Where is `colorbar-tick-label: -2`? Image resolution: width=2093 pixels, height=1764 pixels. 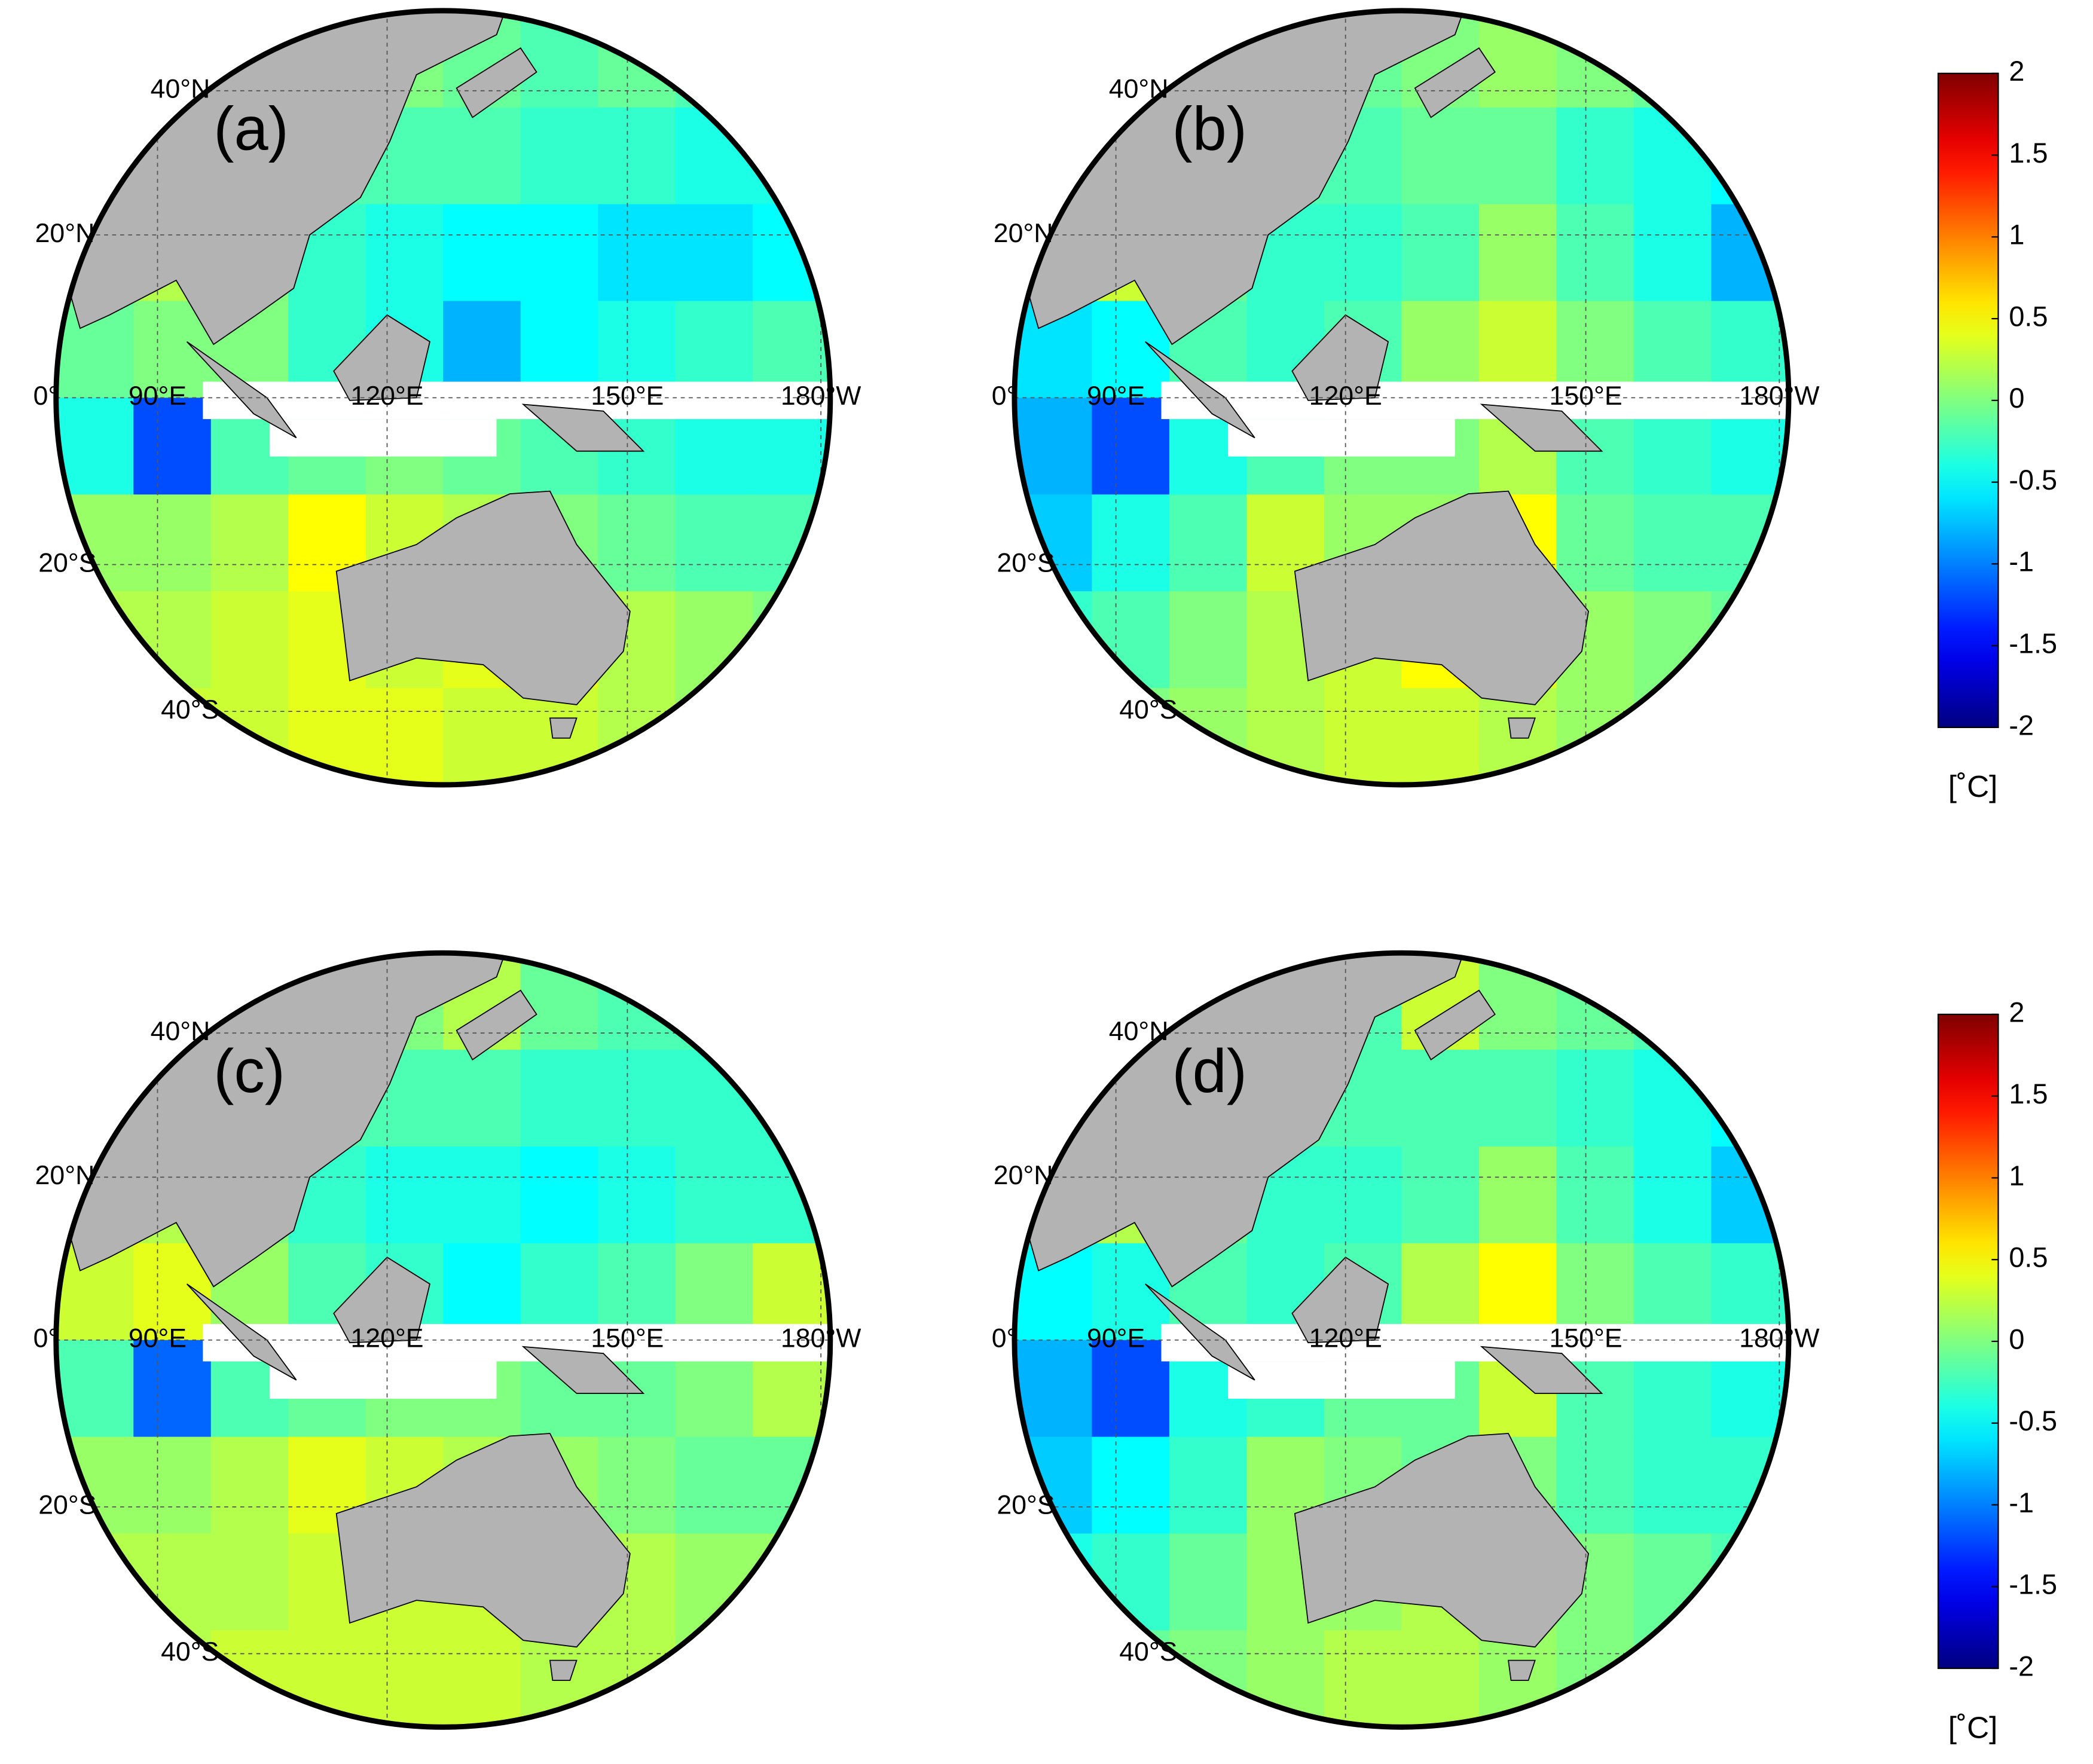
colorbar-tick-label: -2 is located at coordinates (2022, 1666).